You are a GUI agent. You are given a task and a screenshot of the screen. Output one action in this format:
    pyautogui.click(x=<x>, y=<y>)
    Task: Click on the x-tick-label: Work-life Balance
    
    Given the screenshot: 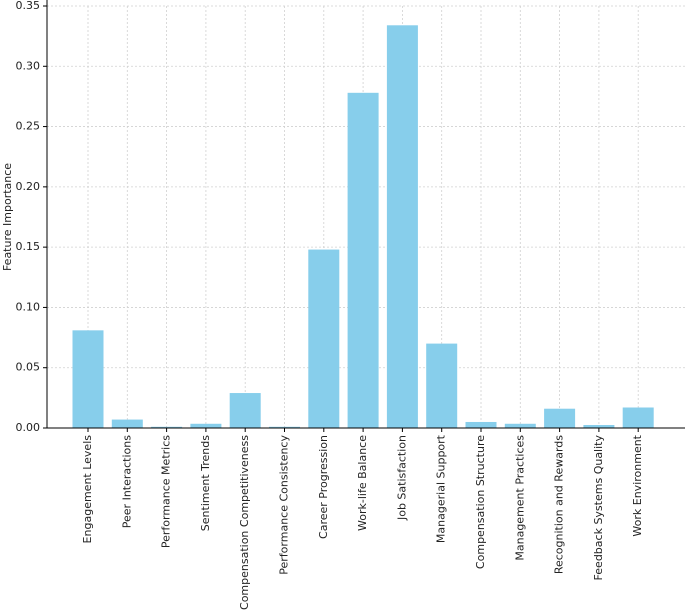 What is the action you would take?
    pyautogui.click(x=362, y=483)
    